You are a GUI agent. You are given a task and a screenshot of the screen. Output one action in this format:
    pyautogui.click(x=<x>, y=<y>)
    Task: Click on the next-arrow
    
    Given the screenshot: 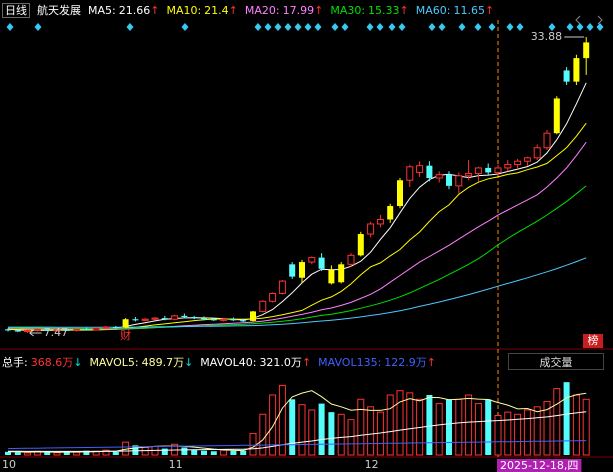 What is the action you would take?
    pyautogui.click(x=600, y=20)
    